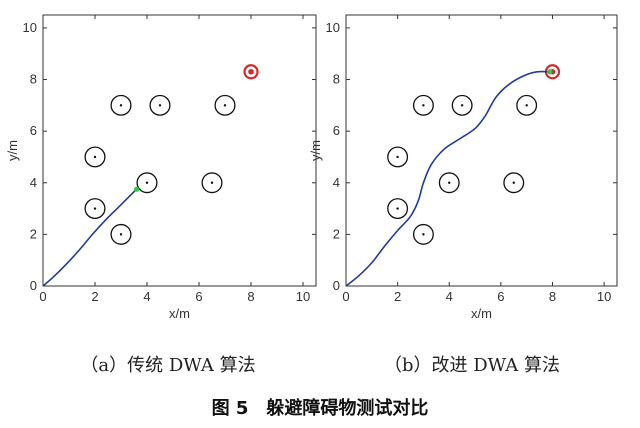 The height and width of the screenshot is (428, 640). Describe the element at coordinates (167, 365) in the screenshot. I see `panel-a-caption: （a）传统 DWA 算法` at that location.